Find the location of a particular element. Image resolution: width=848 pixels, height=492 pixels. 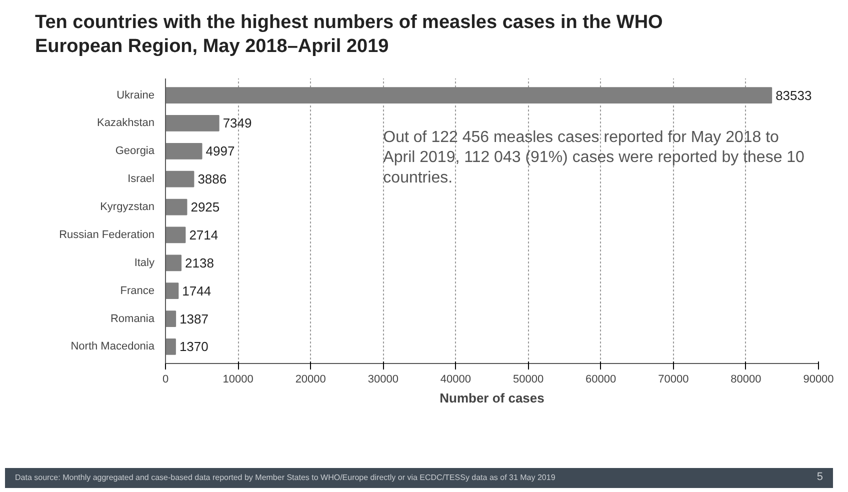

x-tick-label: 70000 is located at coordinates (673, 380).